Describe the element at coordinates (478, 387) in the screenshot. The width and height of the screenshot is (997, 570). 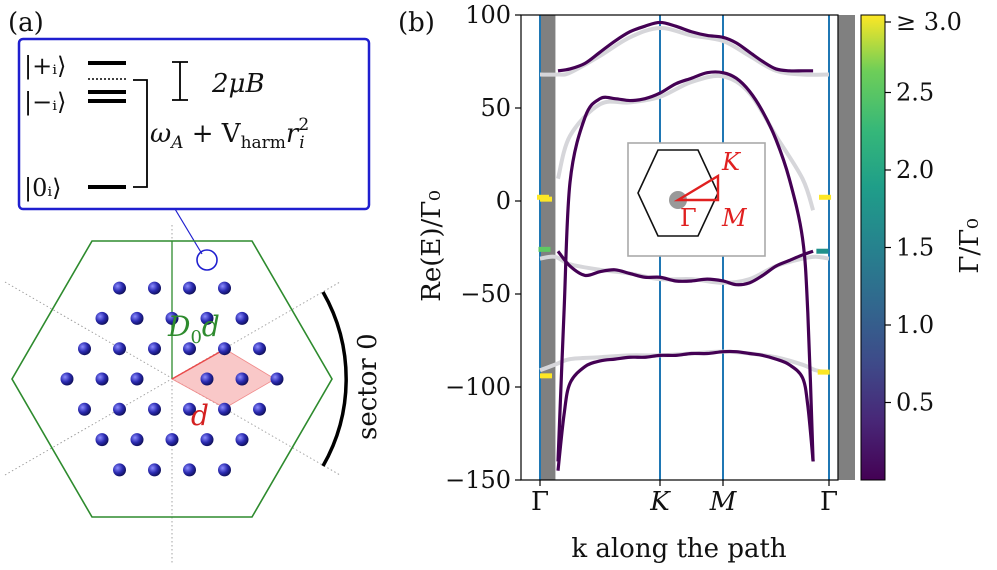
I see `y-tick-label: −100` at that location.